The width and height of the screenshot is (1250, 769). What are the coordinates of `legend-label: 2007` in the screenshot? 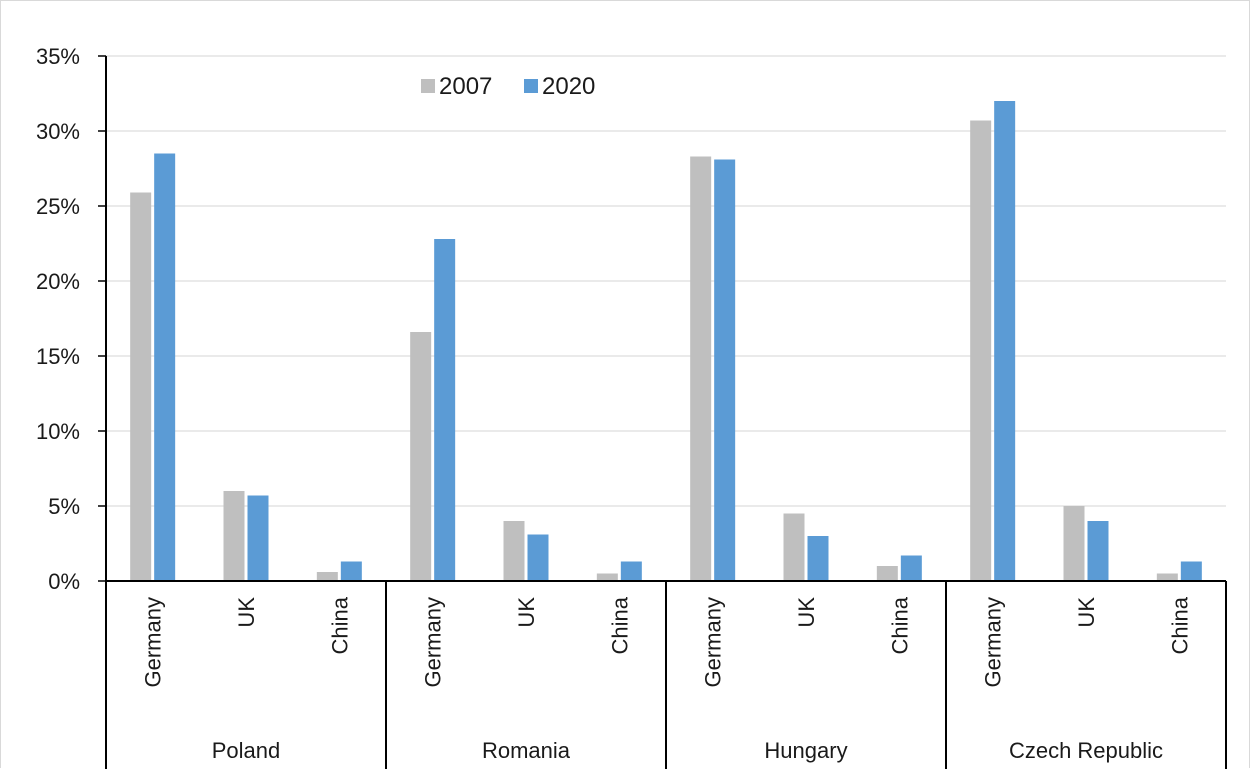 It's located at (465, 86).